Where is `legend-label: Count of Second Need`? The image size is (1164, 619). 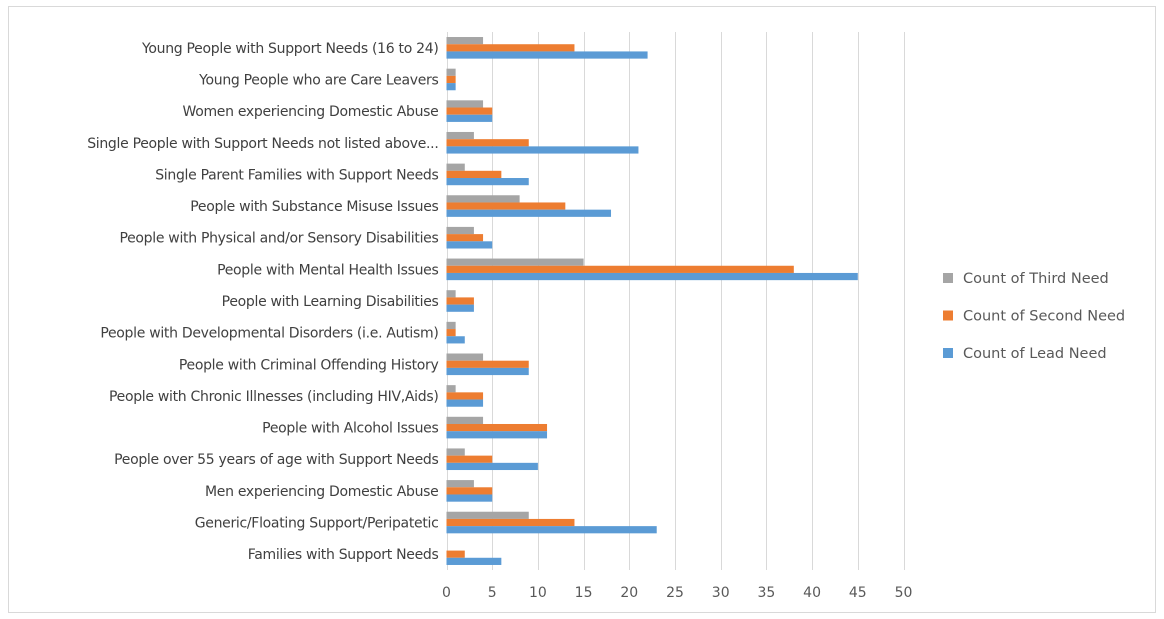 legend-label: Count of Second Need is located at coordinates (1044, 317).